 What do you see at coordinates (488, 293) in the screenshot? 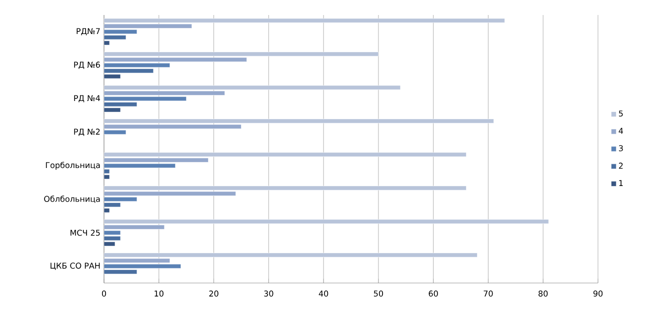
I see `x-tick-label: 70` at bounding box center [488, 293].